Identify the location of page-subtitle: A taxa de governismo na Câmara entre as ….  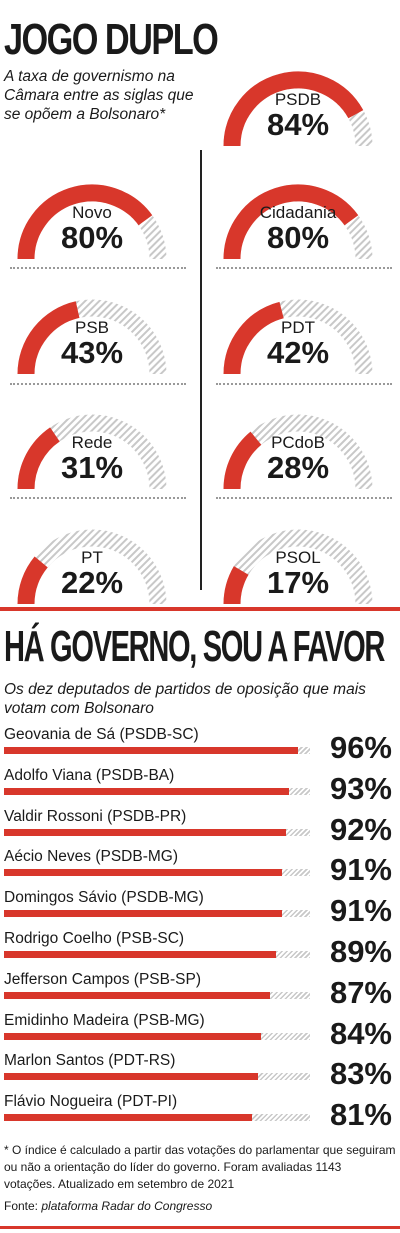
(99, 95).